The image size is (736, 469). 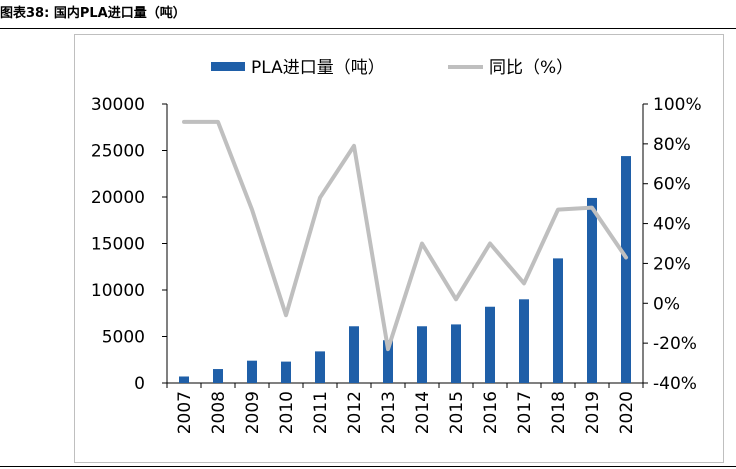 What do you see at coordinates (118, 245) in the screenshot?
I see `y-left-tick-label: 15000` at bounding box center [118, 245].